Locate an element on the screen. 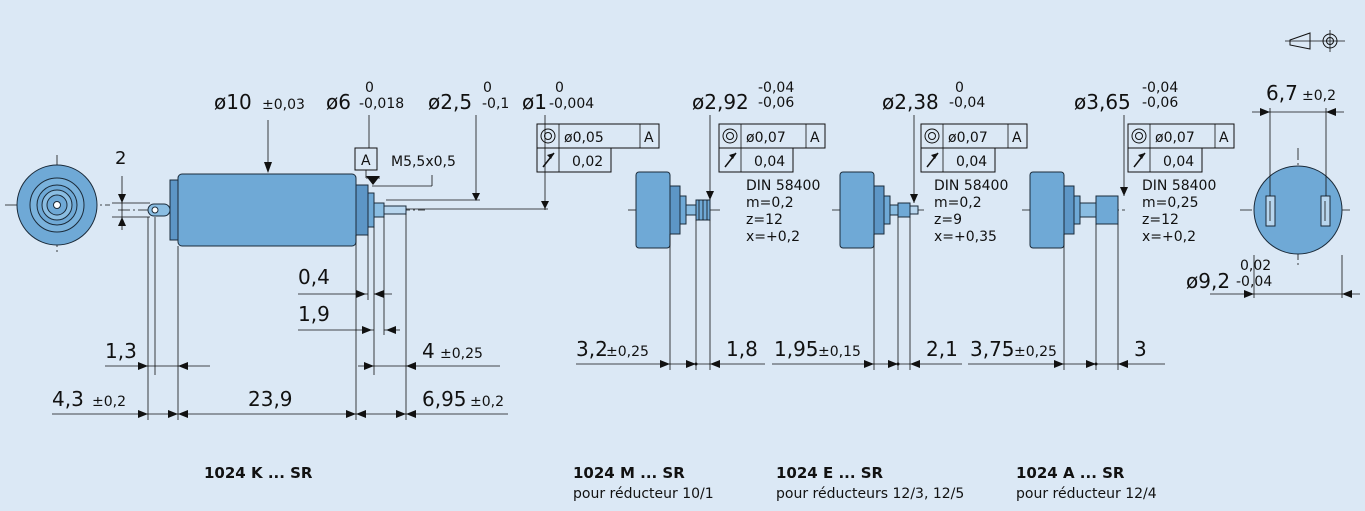 The width and height of the screenshot is (1365, 511). a-dia-label: ø3,65 is located at coordinates (1102, 102).